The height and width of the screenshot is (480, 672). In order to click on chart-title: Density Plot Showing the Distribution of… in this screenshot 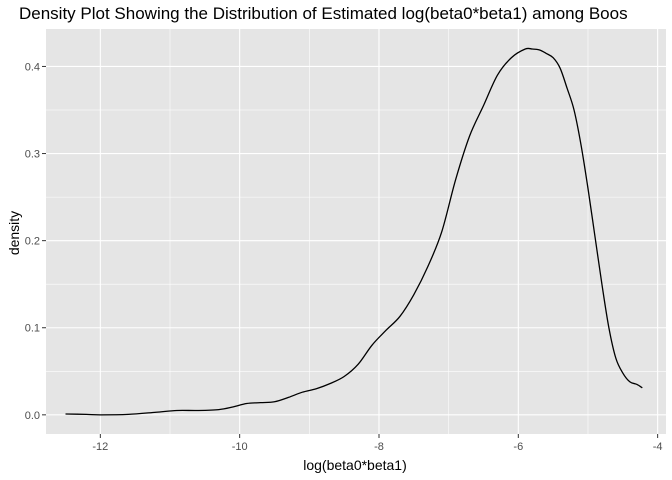, I will do `click(323, 13)`.